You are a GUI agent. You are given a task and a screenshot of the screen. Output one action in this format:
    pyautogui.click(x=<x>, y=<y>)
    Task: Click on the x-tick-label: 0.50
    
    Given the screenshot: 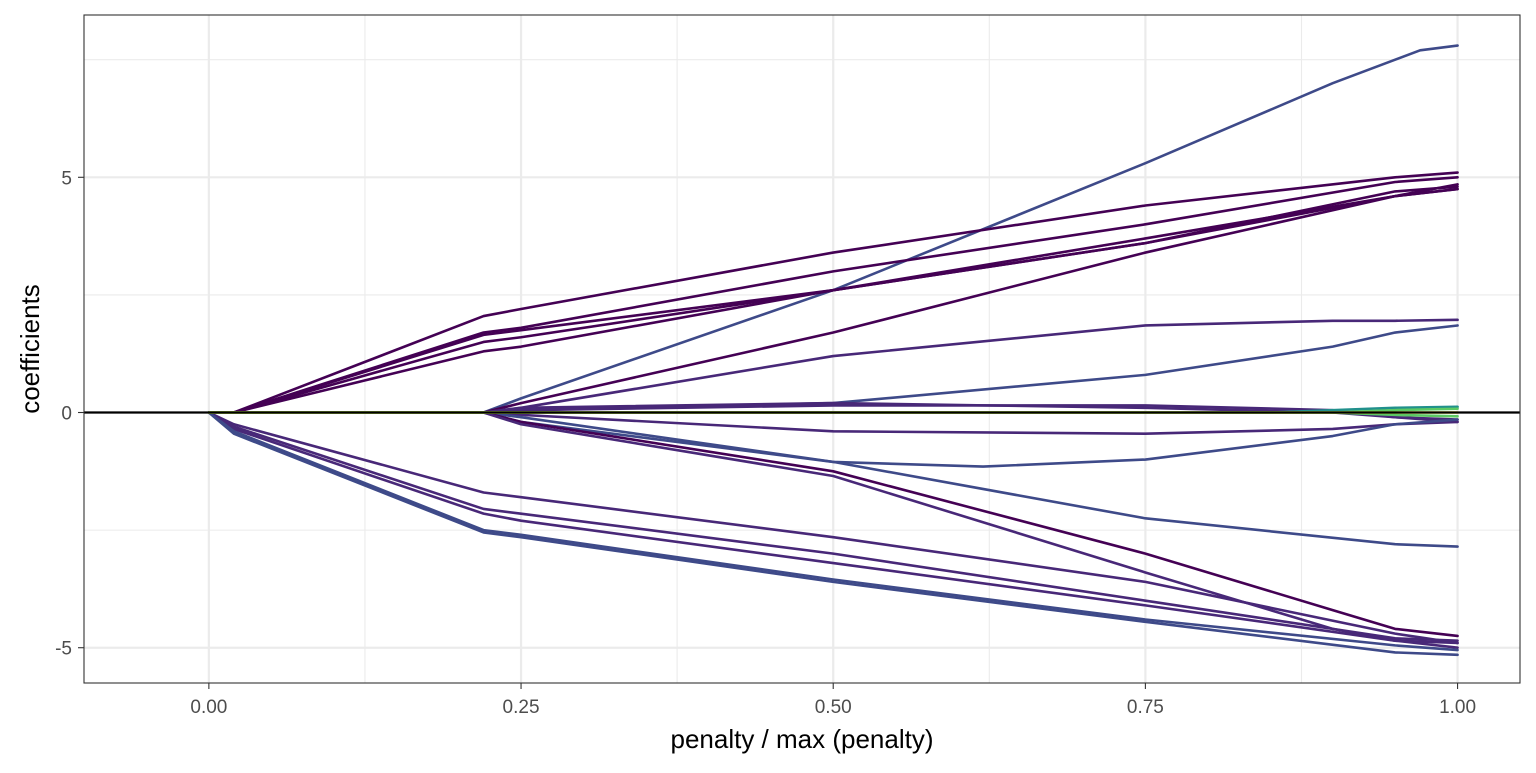 What is the action you would take?
    pyautogui.click(x=833, y=707)
    